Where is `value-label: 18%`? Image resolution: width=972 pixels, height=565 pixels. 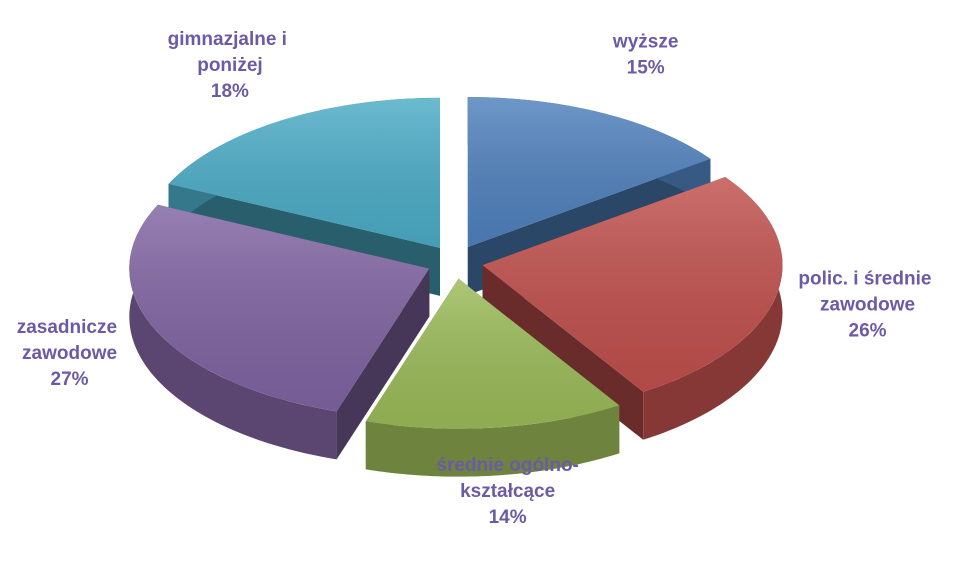 value-label: 18% is located at coordinates (230, 91).